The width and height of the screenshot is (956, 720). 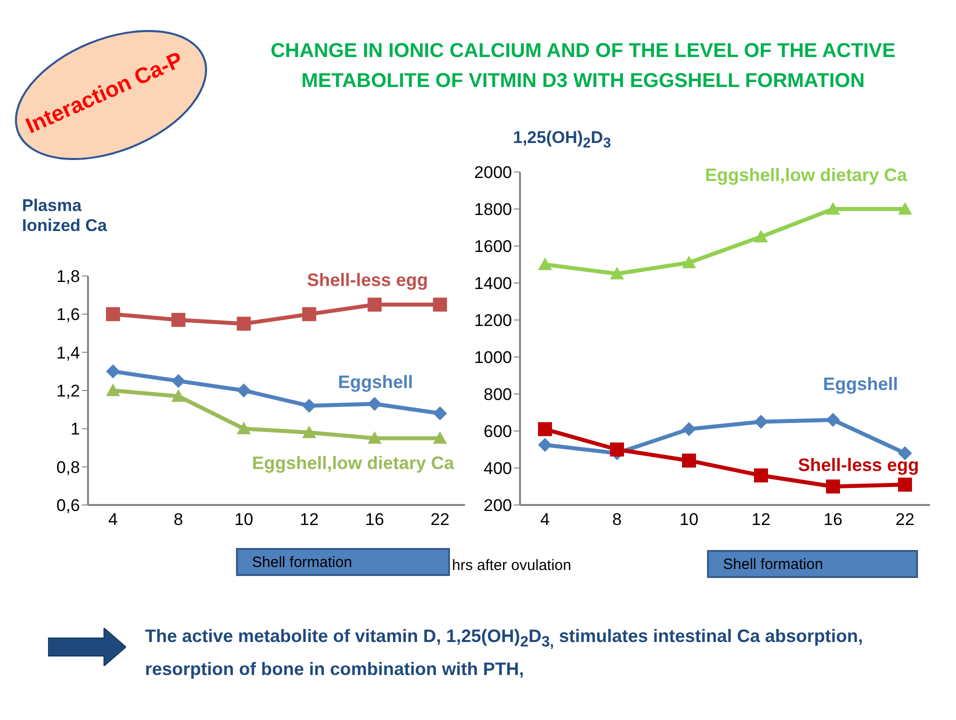 I want to click on y-axis-title: 1,25(OH)$_{2}$D$_{3}$, so click(x=562, y=140).